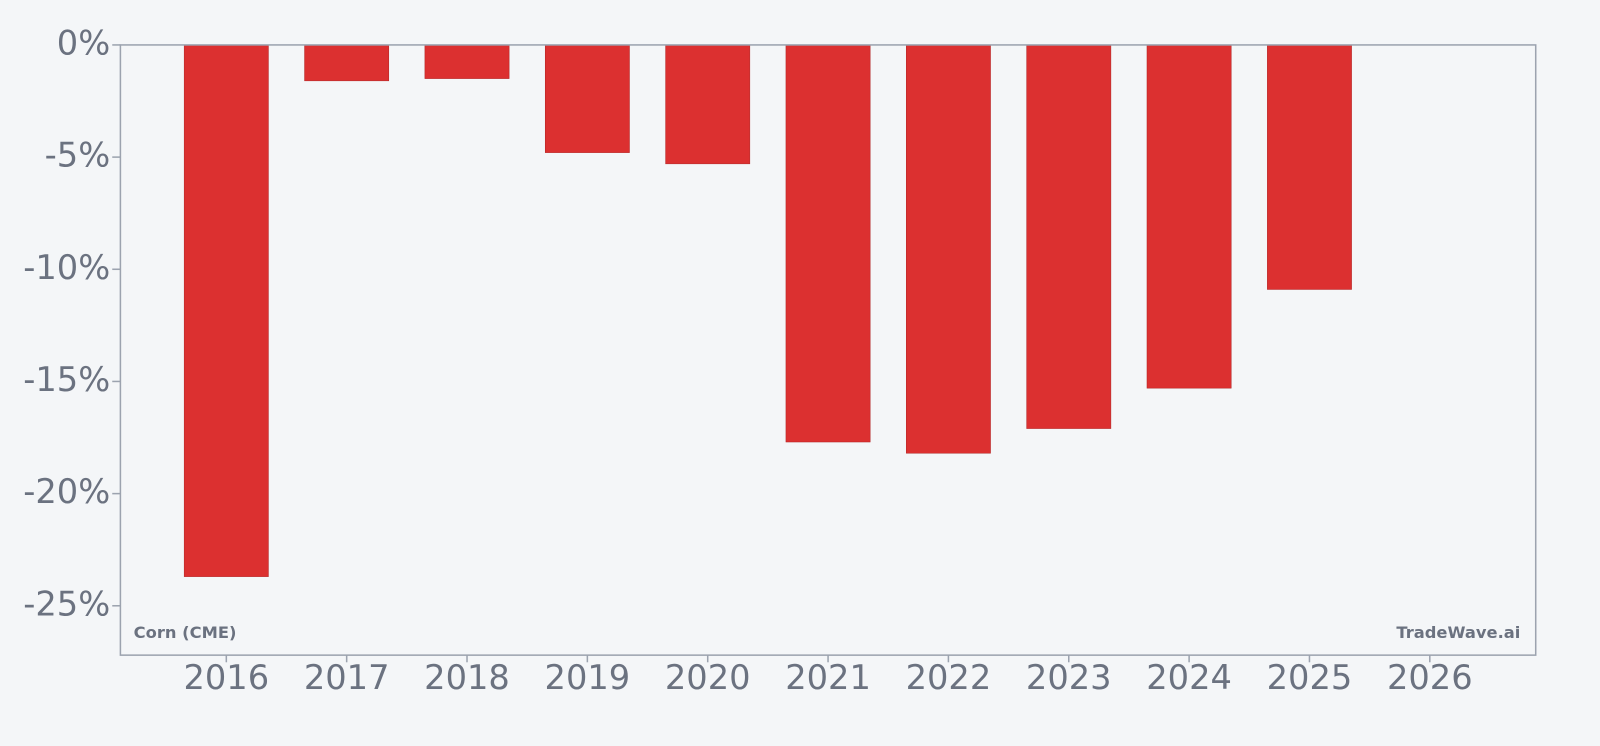 This screenshot has width=1600, height=746. What do you see at coordinates (588, 677) in the screenshot?
I see `x-tick-label: 2019` at bounding box center [588, 677].